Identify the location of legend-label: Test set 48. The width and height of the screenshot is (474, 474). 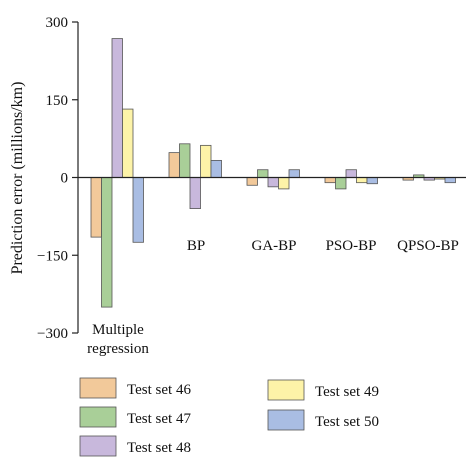
(159, 448).